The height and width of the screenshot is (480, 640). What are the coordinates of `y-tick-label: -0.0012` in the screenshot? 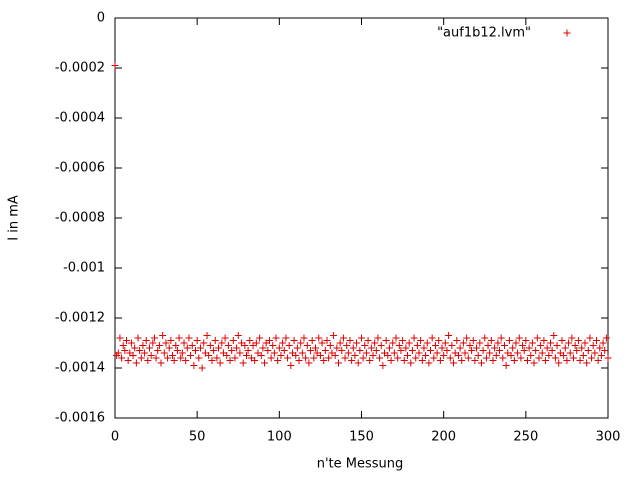 It's located at (80, 318).